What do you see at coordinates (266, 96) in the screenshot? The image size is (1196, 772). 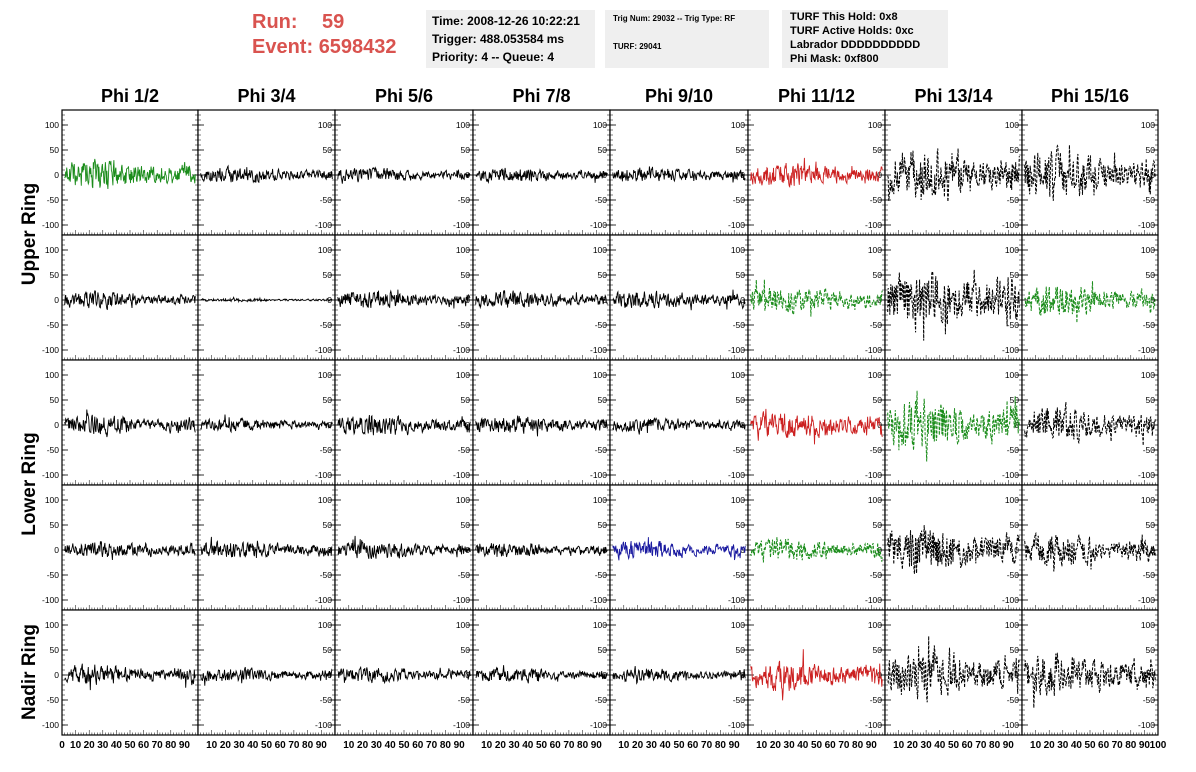 I see `column-header-2: Phi 3/4` at bounding box center [266, 96].